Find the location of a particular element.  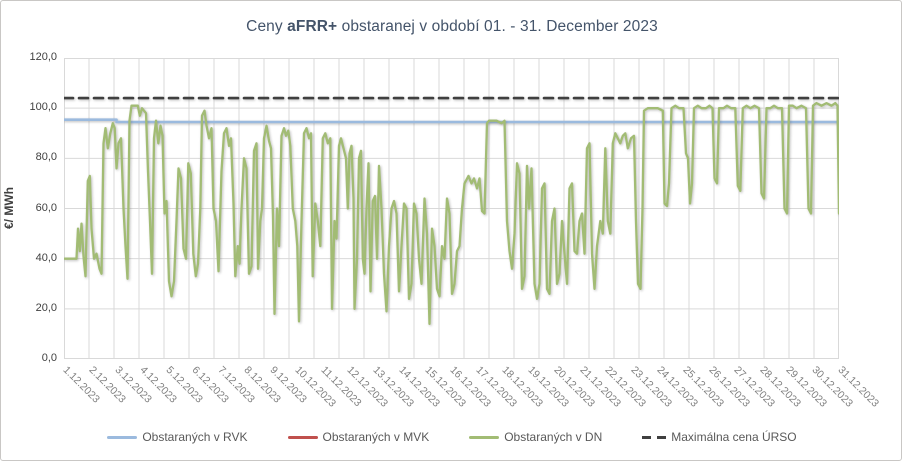

chart-title-bold: aFRR+ is located at coordinates (312, 26).